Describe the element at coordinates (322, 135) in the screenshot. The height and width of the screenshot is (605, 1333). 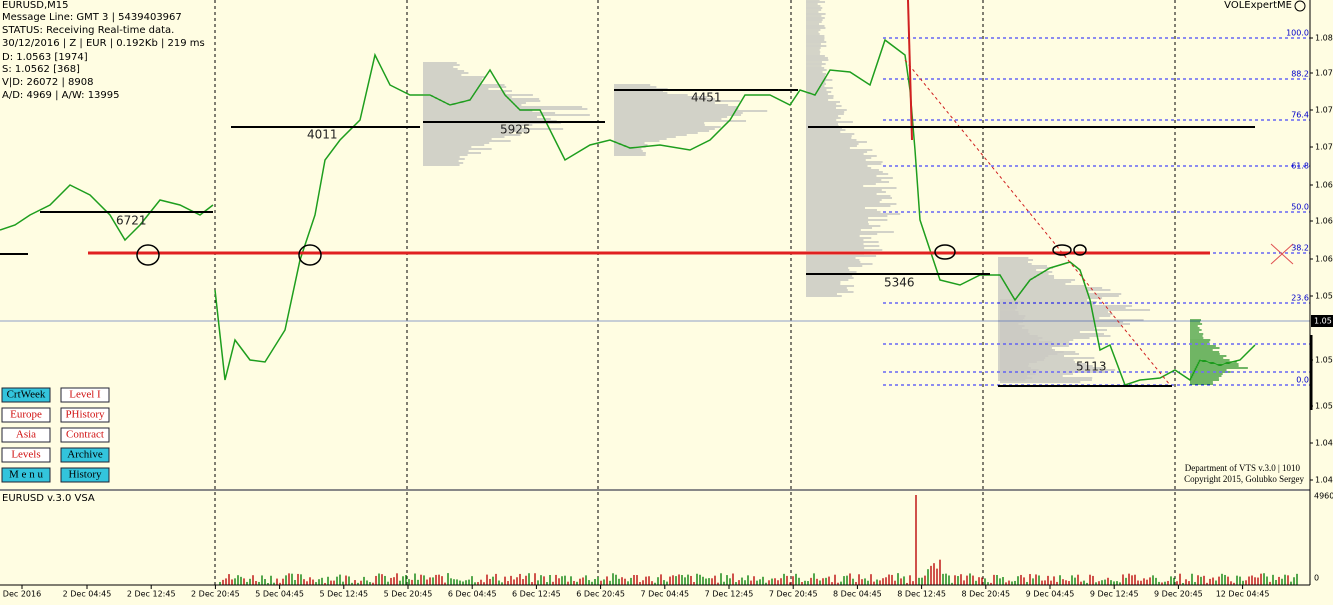
I see `profile-volume: 4011` at that location.